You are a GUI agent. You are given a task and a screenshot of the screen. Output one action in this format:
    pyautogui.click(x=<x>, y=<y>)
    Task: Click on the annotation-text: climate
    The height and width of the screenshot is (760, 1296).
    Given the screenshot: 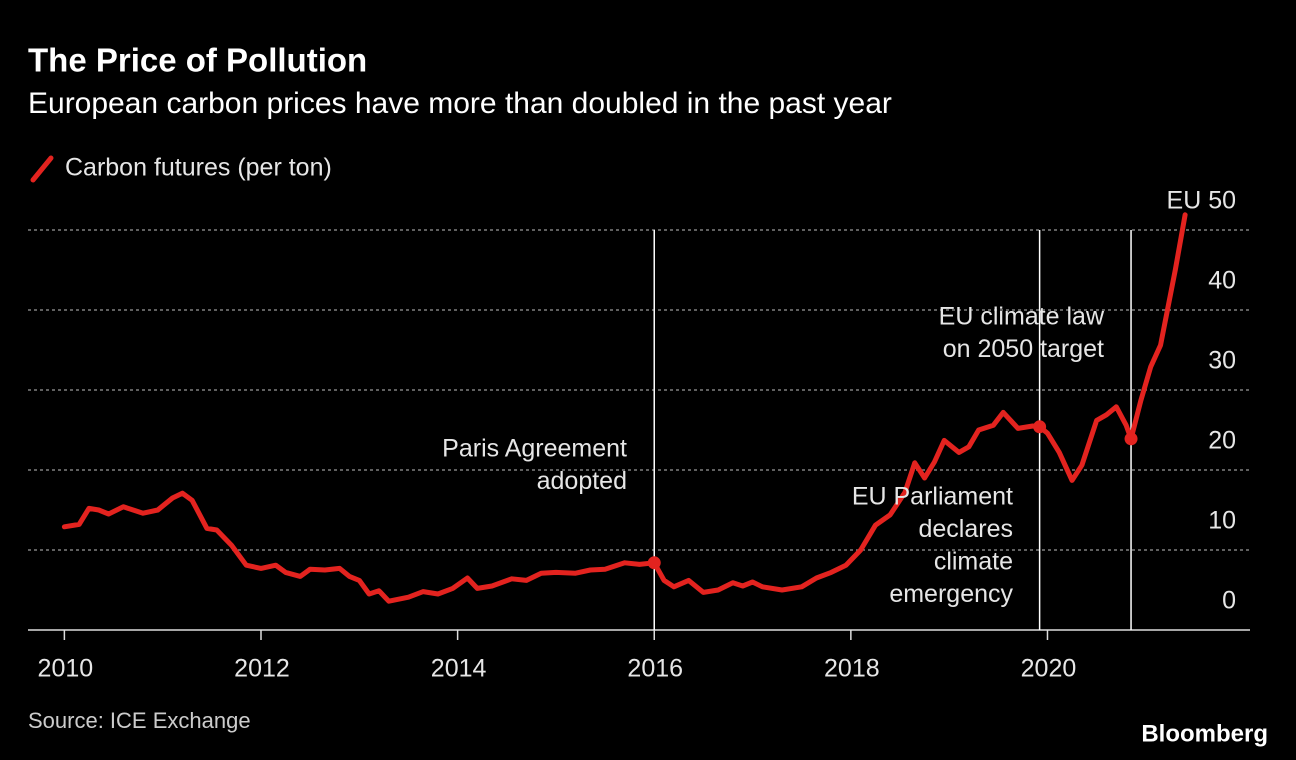 What is the action you would take?
    pyautogui.click(x=973, y=562)
    